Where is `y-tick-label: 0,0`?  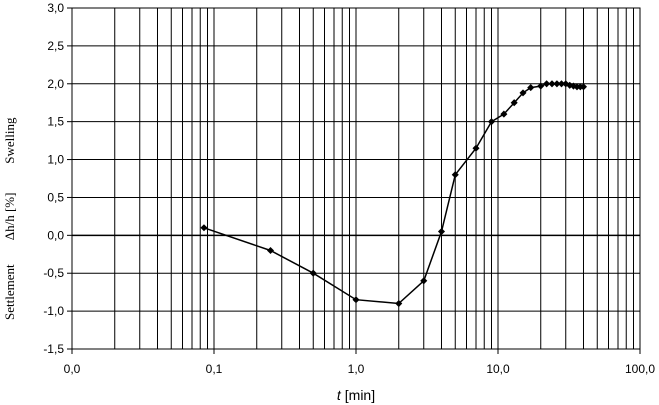 y-tick-label: 0,0 is located at coordinates (55, 235).